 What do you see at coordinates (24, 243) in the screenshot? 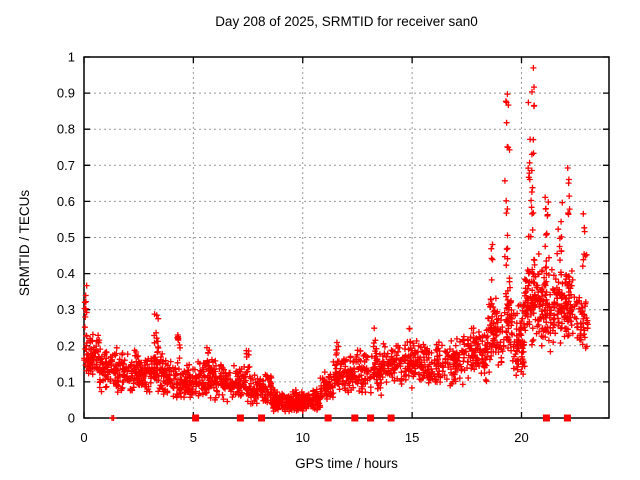
I see `y-axis-label: SRMTID / TECUs` at bounding box center [24, 243].